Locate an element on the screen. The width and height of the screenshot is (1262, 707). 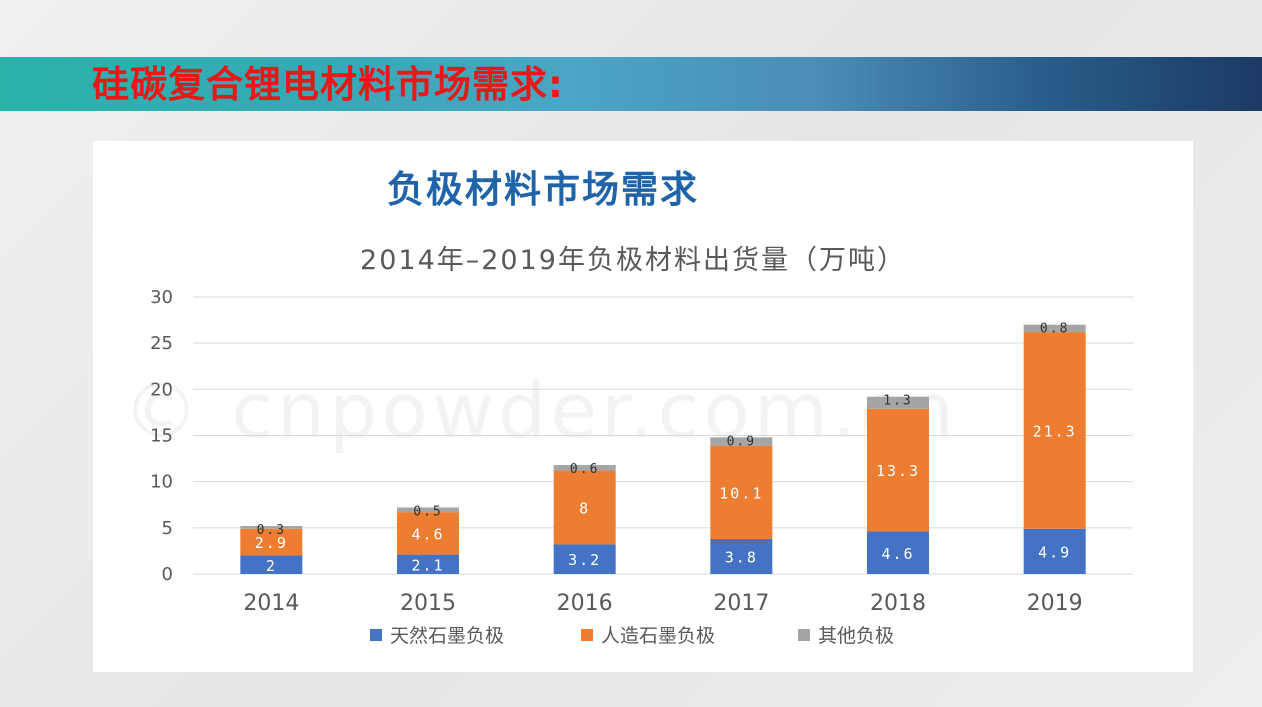
x-tick-label: 2017 is located at coordinates (741, 603).